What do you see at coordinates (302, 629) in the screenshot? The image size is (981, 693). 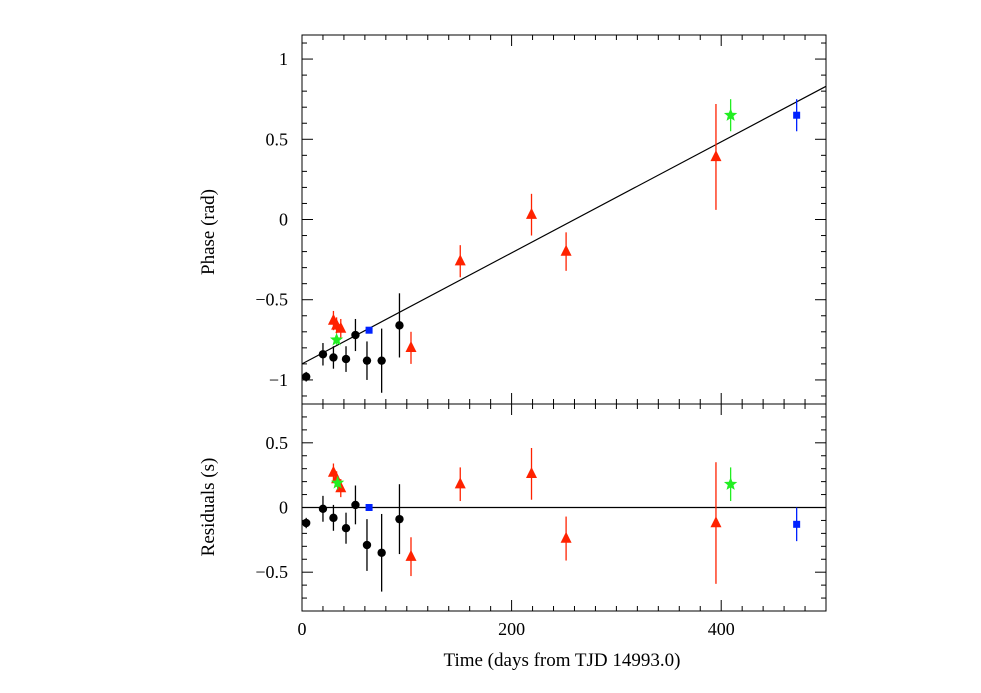 I see `x-tick-label: 0` at bounding box center [302, 629].